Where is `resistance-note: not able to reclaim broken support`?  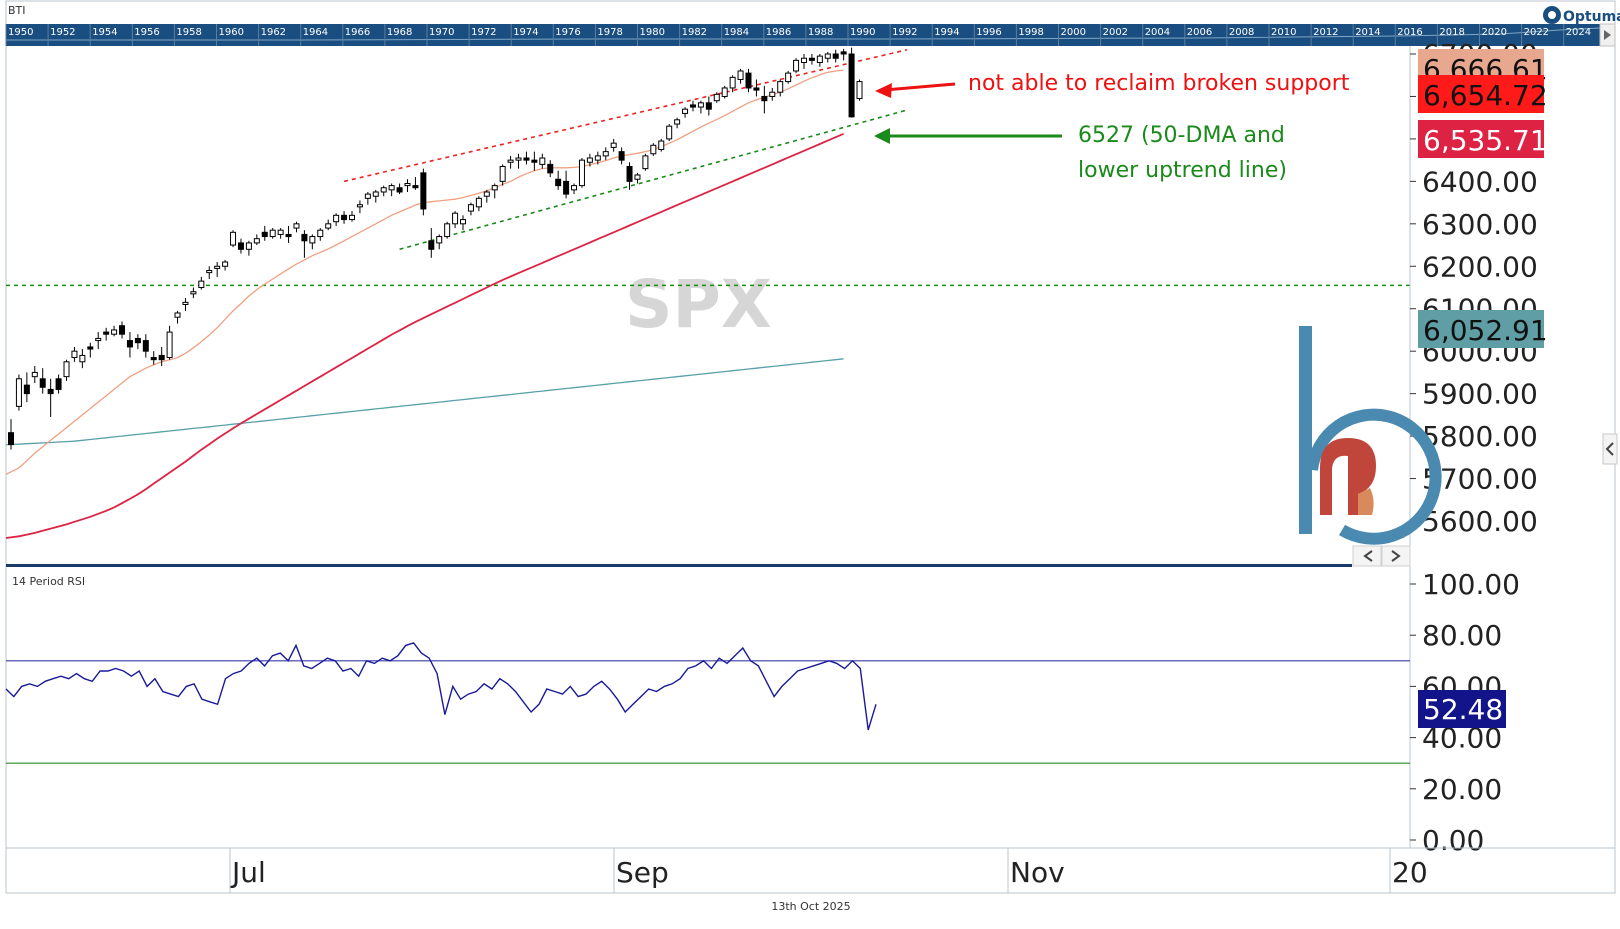 resistance-note: not able to reclaim broken support is located at coordinates (1159, 83).